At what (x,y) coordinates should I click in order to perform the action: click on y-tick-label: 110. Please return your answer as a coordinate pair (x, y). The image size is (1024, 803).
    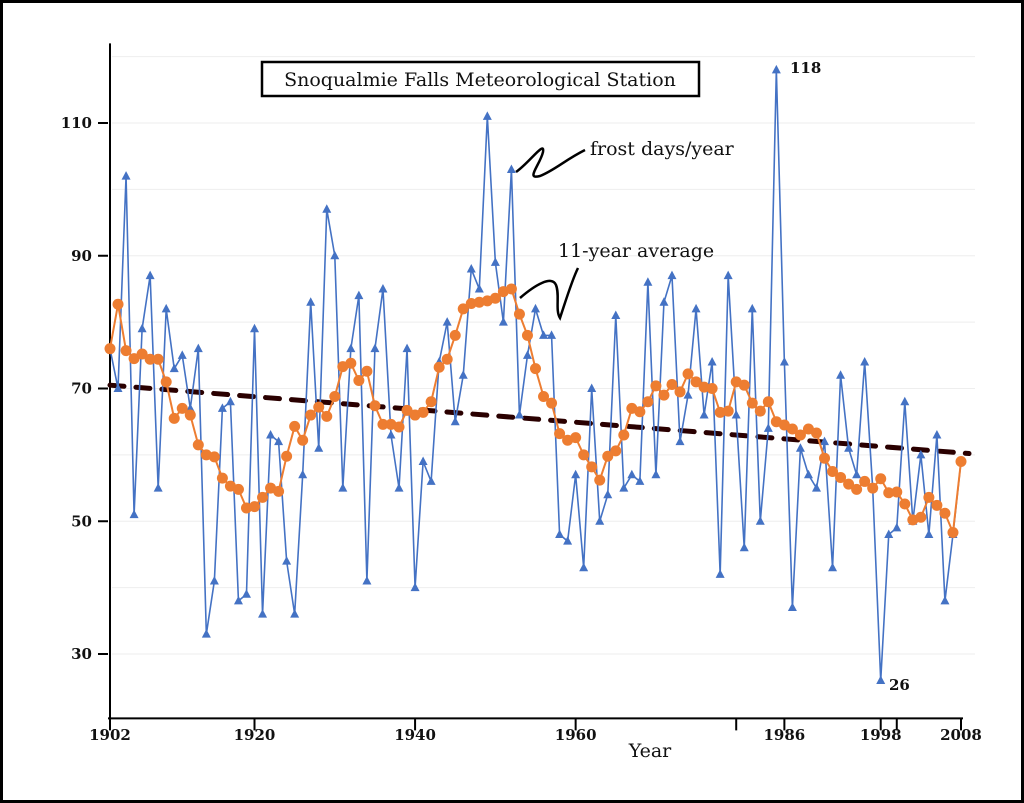
    Looking at the image, I should click on (76, 123).